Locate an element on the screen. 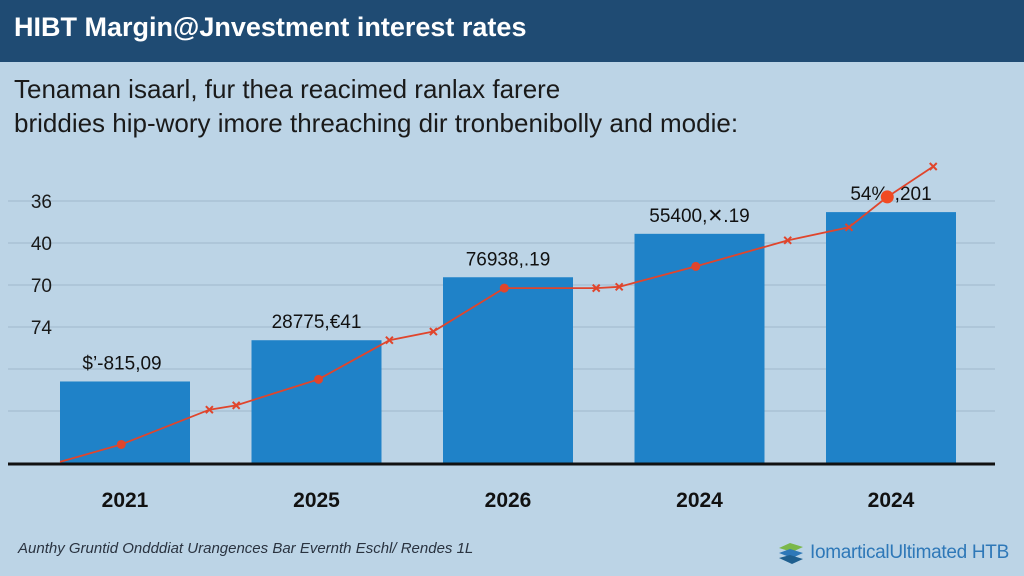 This screenshot has height=576, width=1024. data-label: 55400,✕.19 is located at coordinates (699, 216).